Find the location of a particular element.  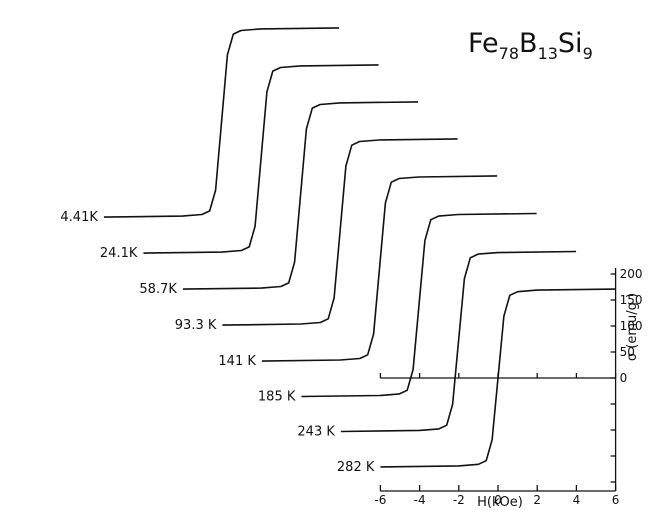

curve-label: 243 K is located at coordinates (316, 432).